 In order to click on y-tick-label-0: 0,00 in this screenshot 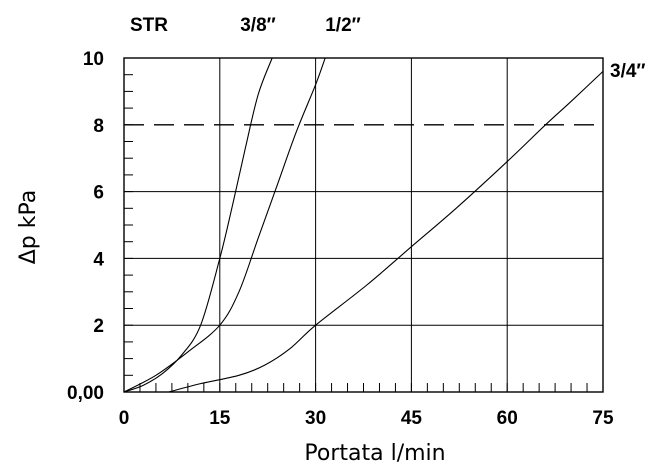, I will do `click(85, 393)`.